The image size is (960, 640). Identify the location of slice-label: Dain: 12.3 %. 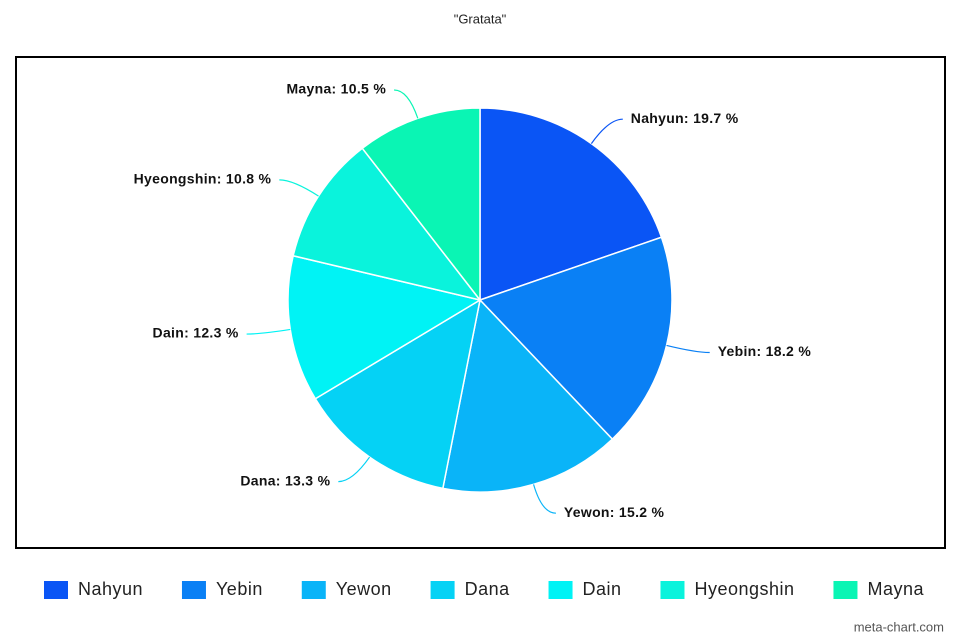
(196, 333).